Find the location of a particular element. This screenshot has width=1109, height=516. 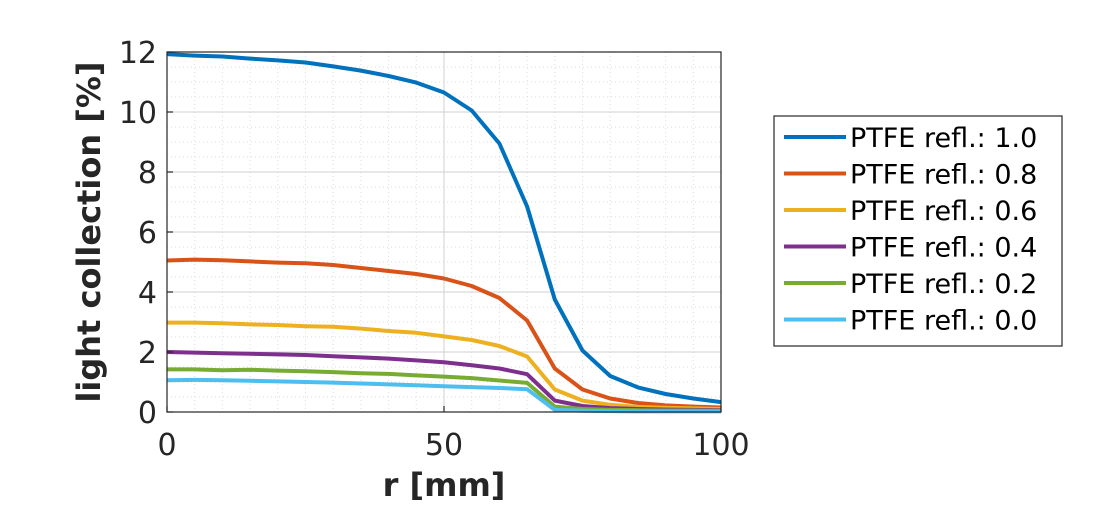

y-axis-ticks: 0 2 4 6 8 10 12 is located at coordinates (146, 233).